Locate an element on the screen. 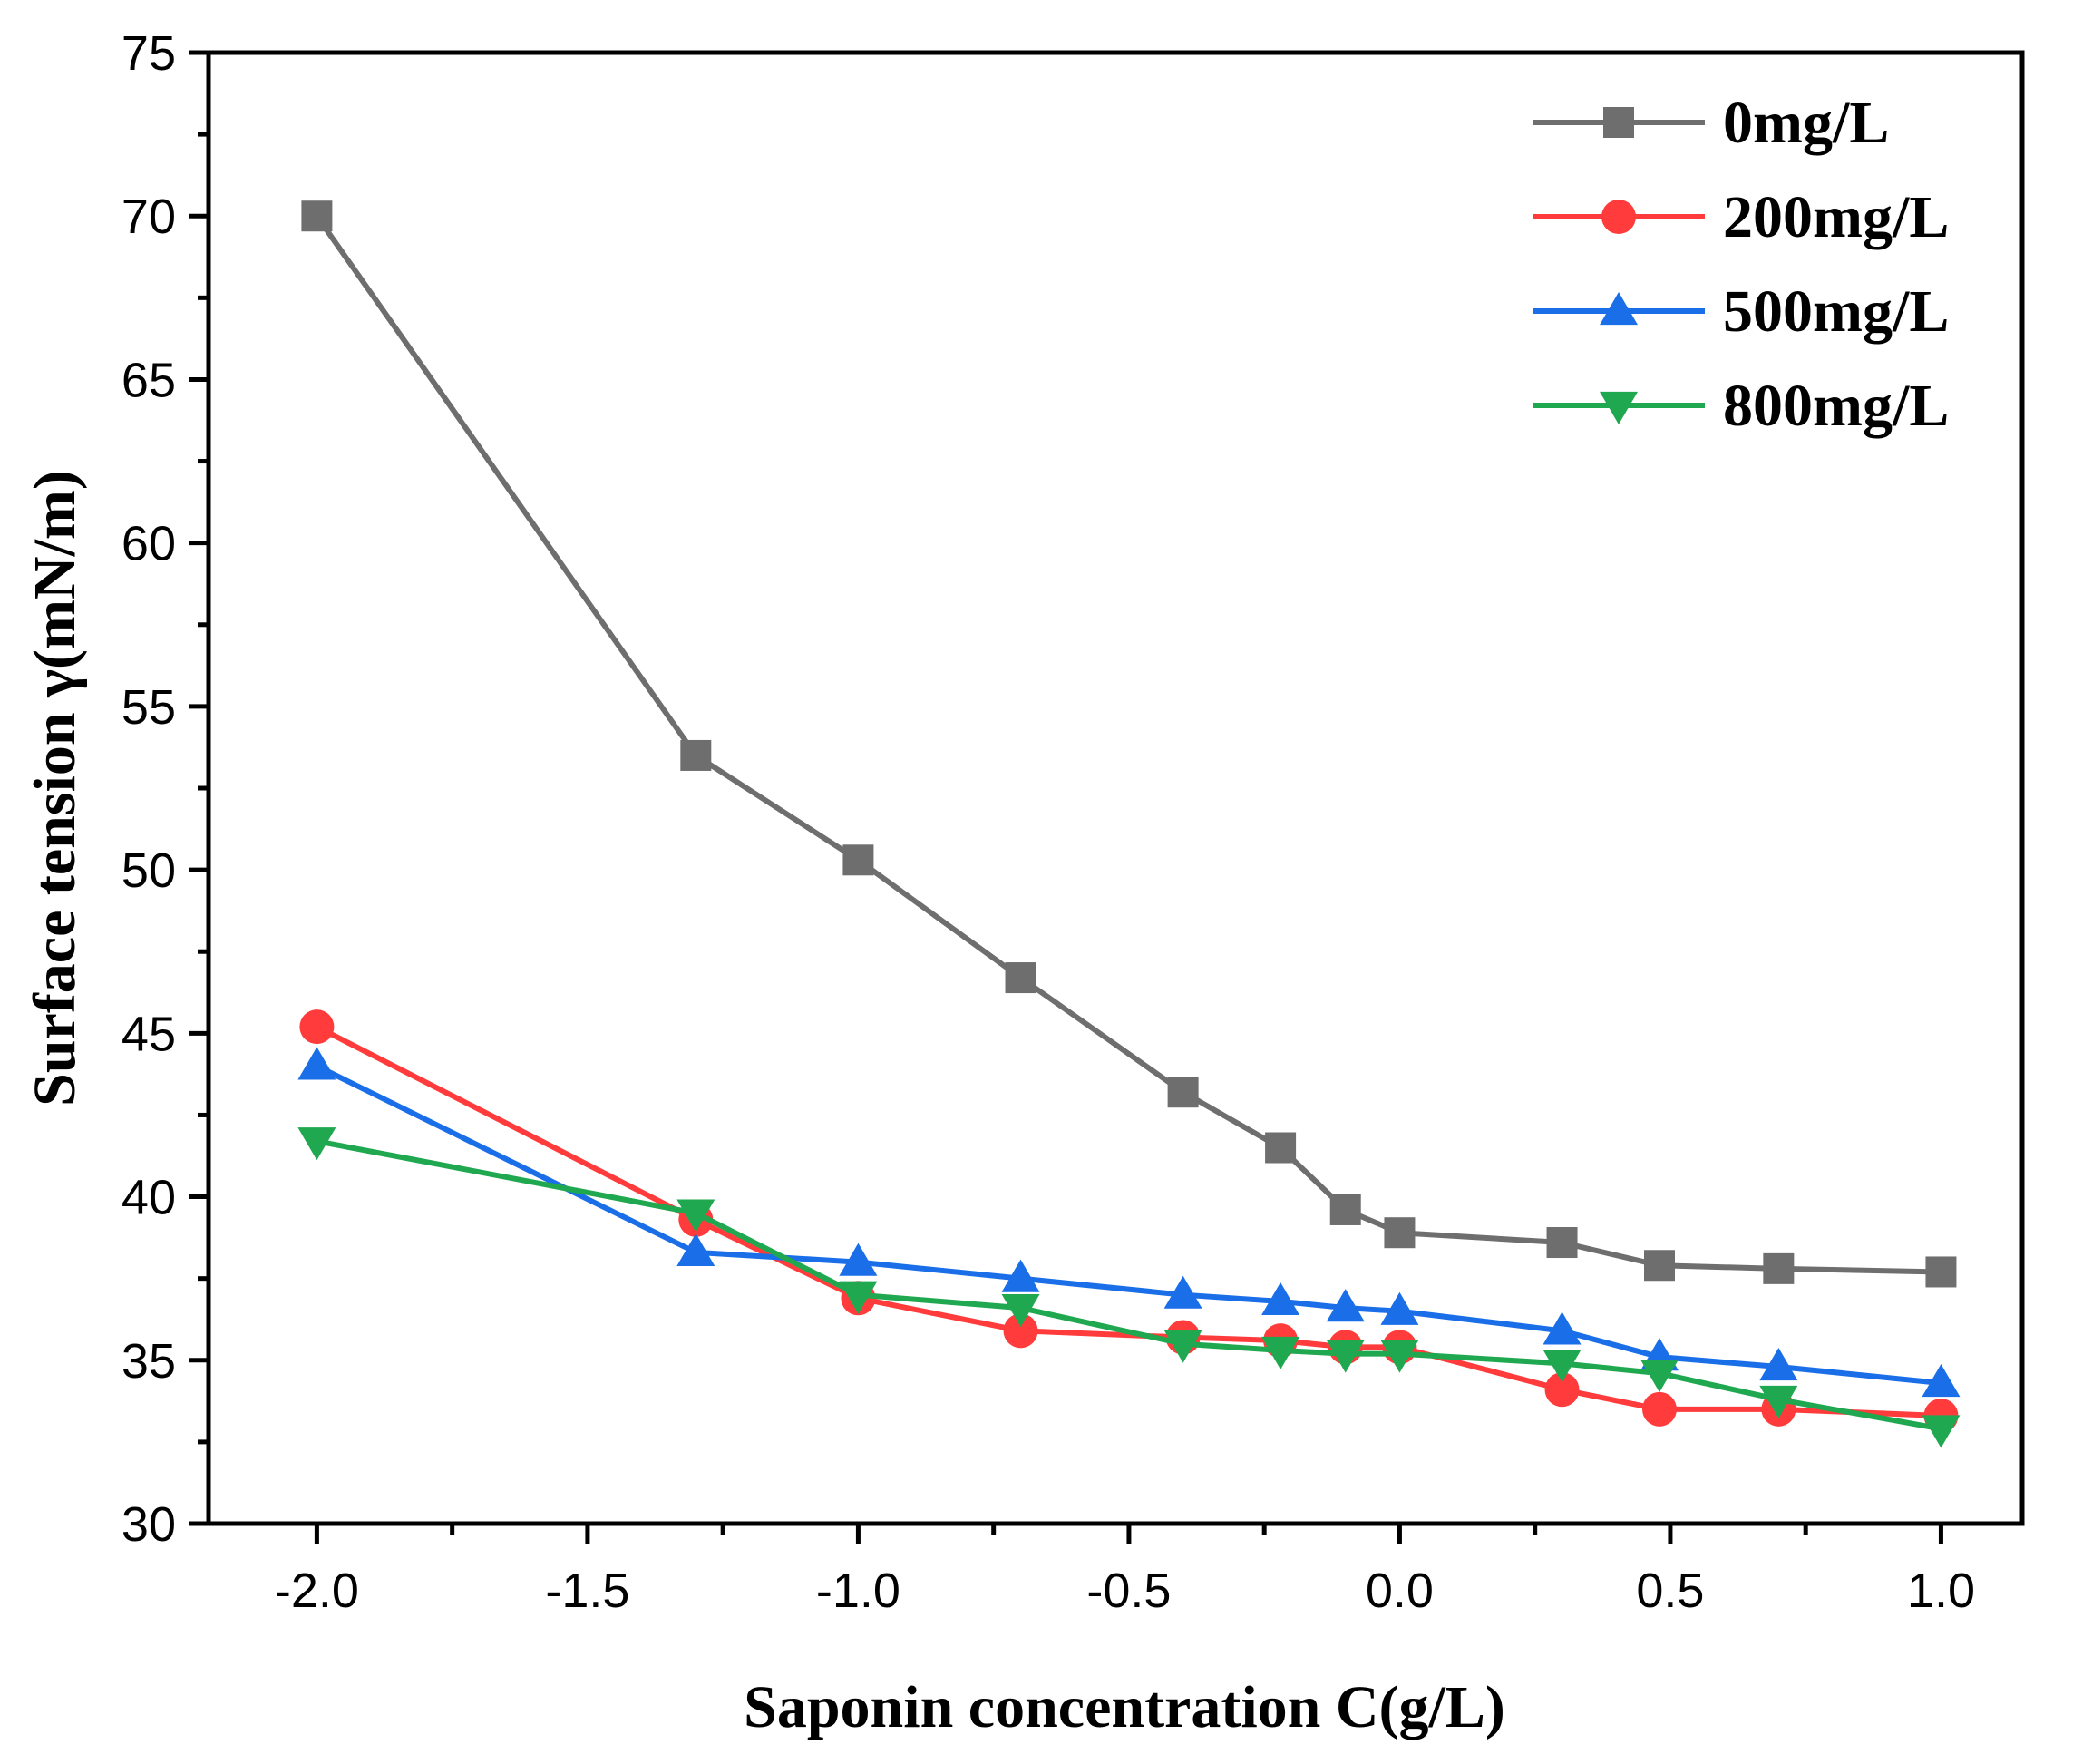 This screenshot has width=2073, height=1764. legend-entry: 500mg/L is located at coordinates (1741, 311).